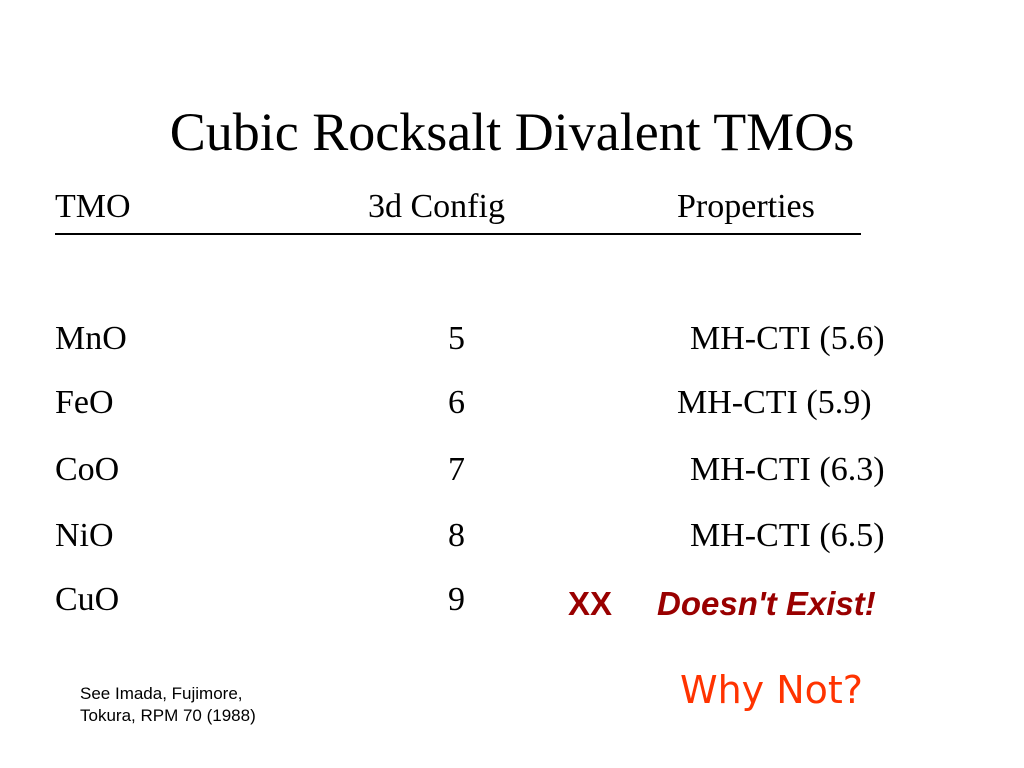  I want to click on xx-mark: XX, so click(590, 603).